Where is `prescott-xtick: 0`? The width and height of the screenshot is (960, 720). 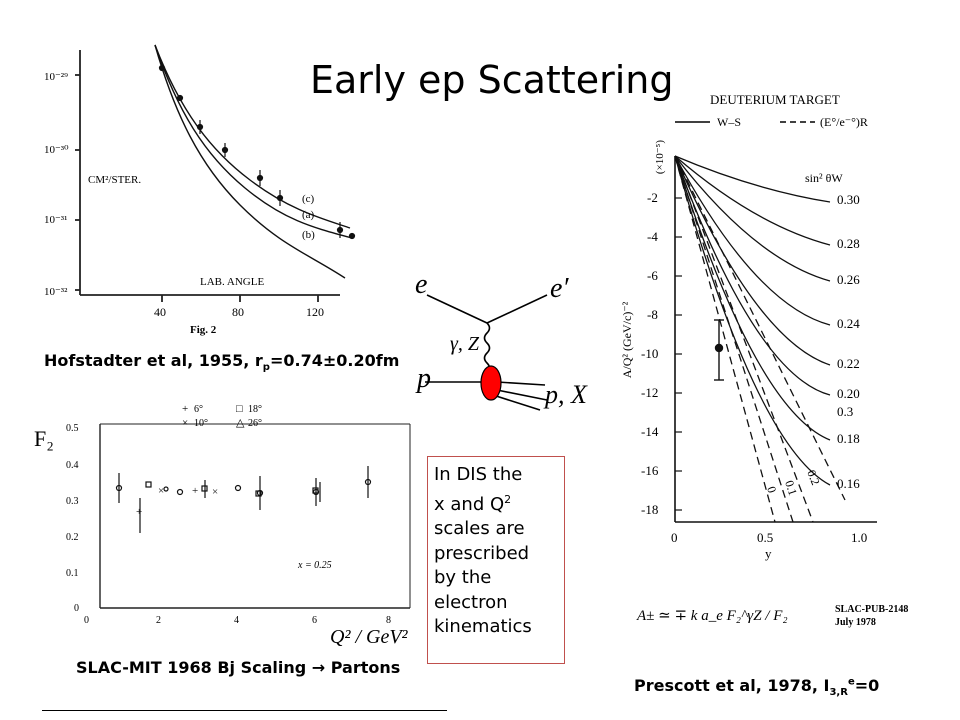
prescott-xtick: 0 is located at coordinates (674, 537).